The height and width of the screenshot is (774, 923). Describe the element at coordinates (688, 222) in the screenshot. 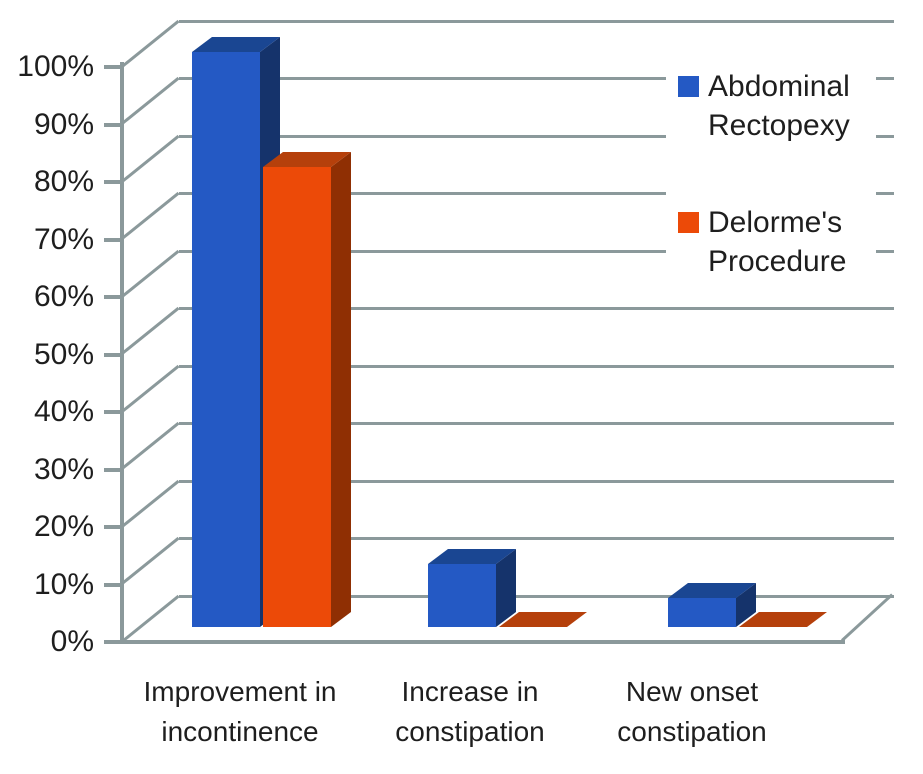

I see `legend-swatch-delormes-procedure-icon` at that location.